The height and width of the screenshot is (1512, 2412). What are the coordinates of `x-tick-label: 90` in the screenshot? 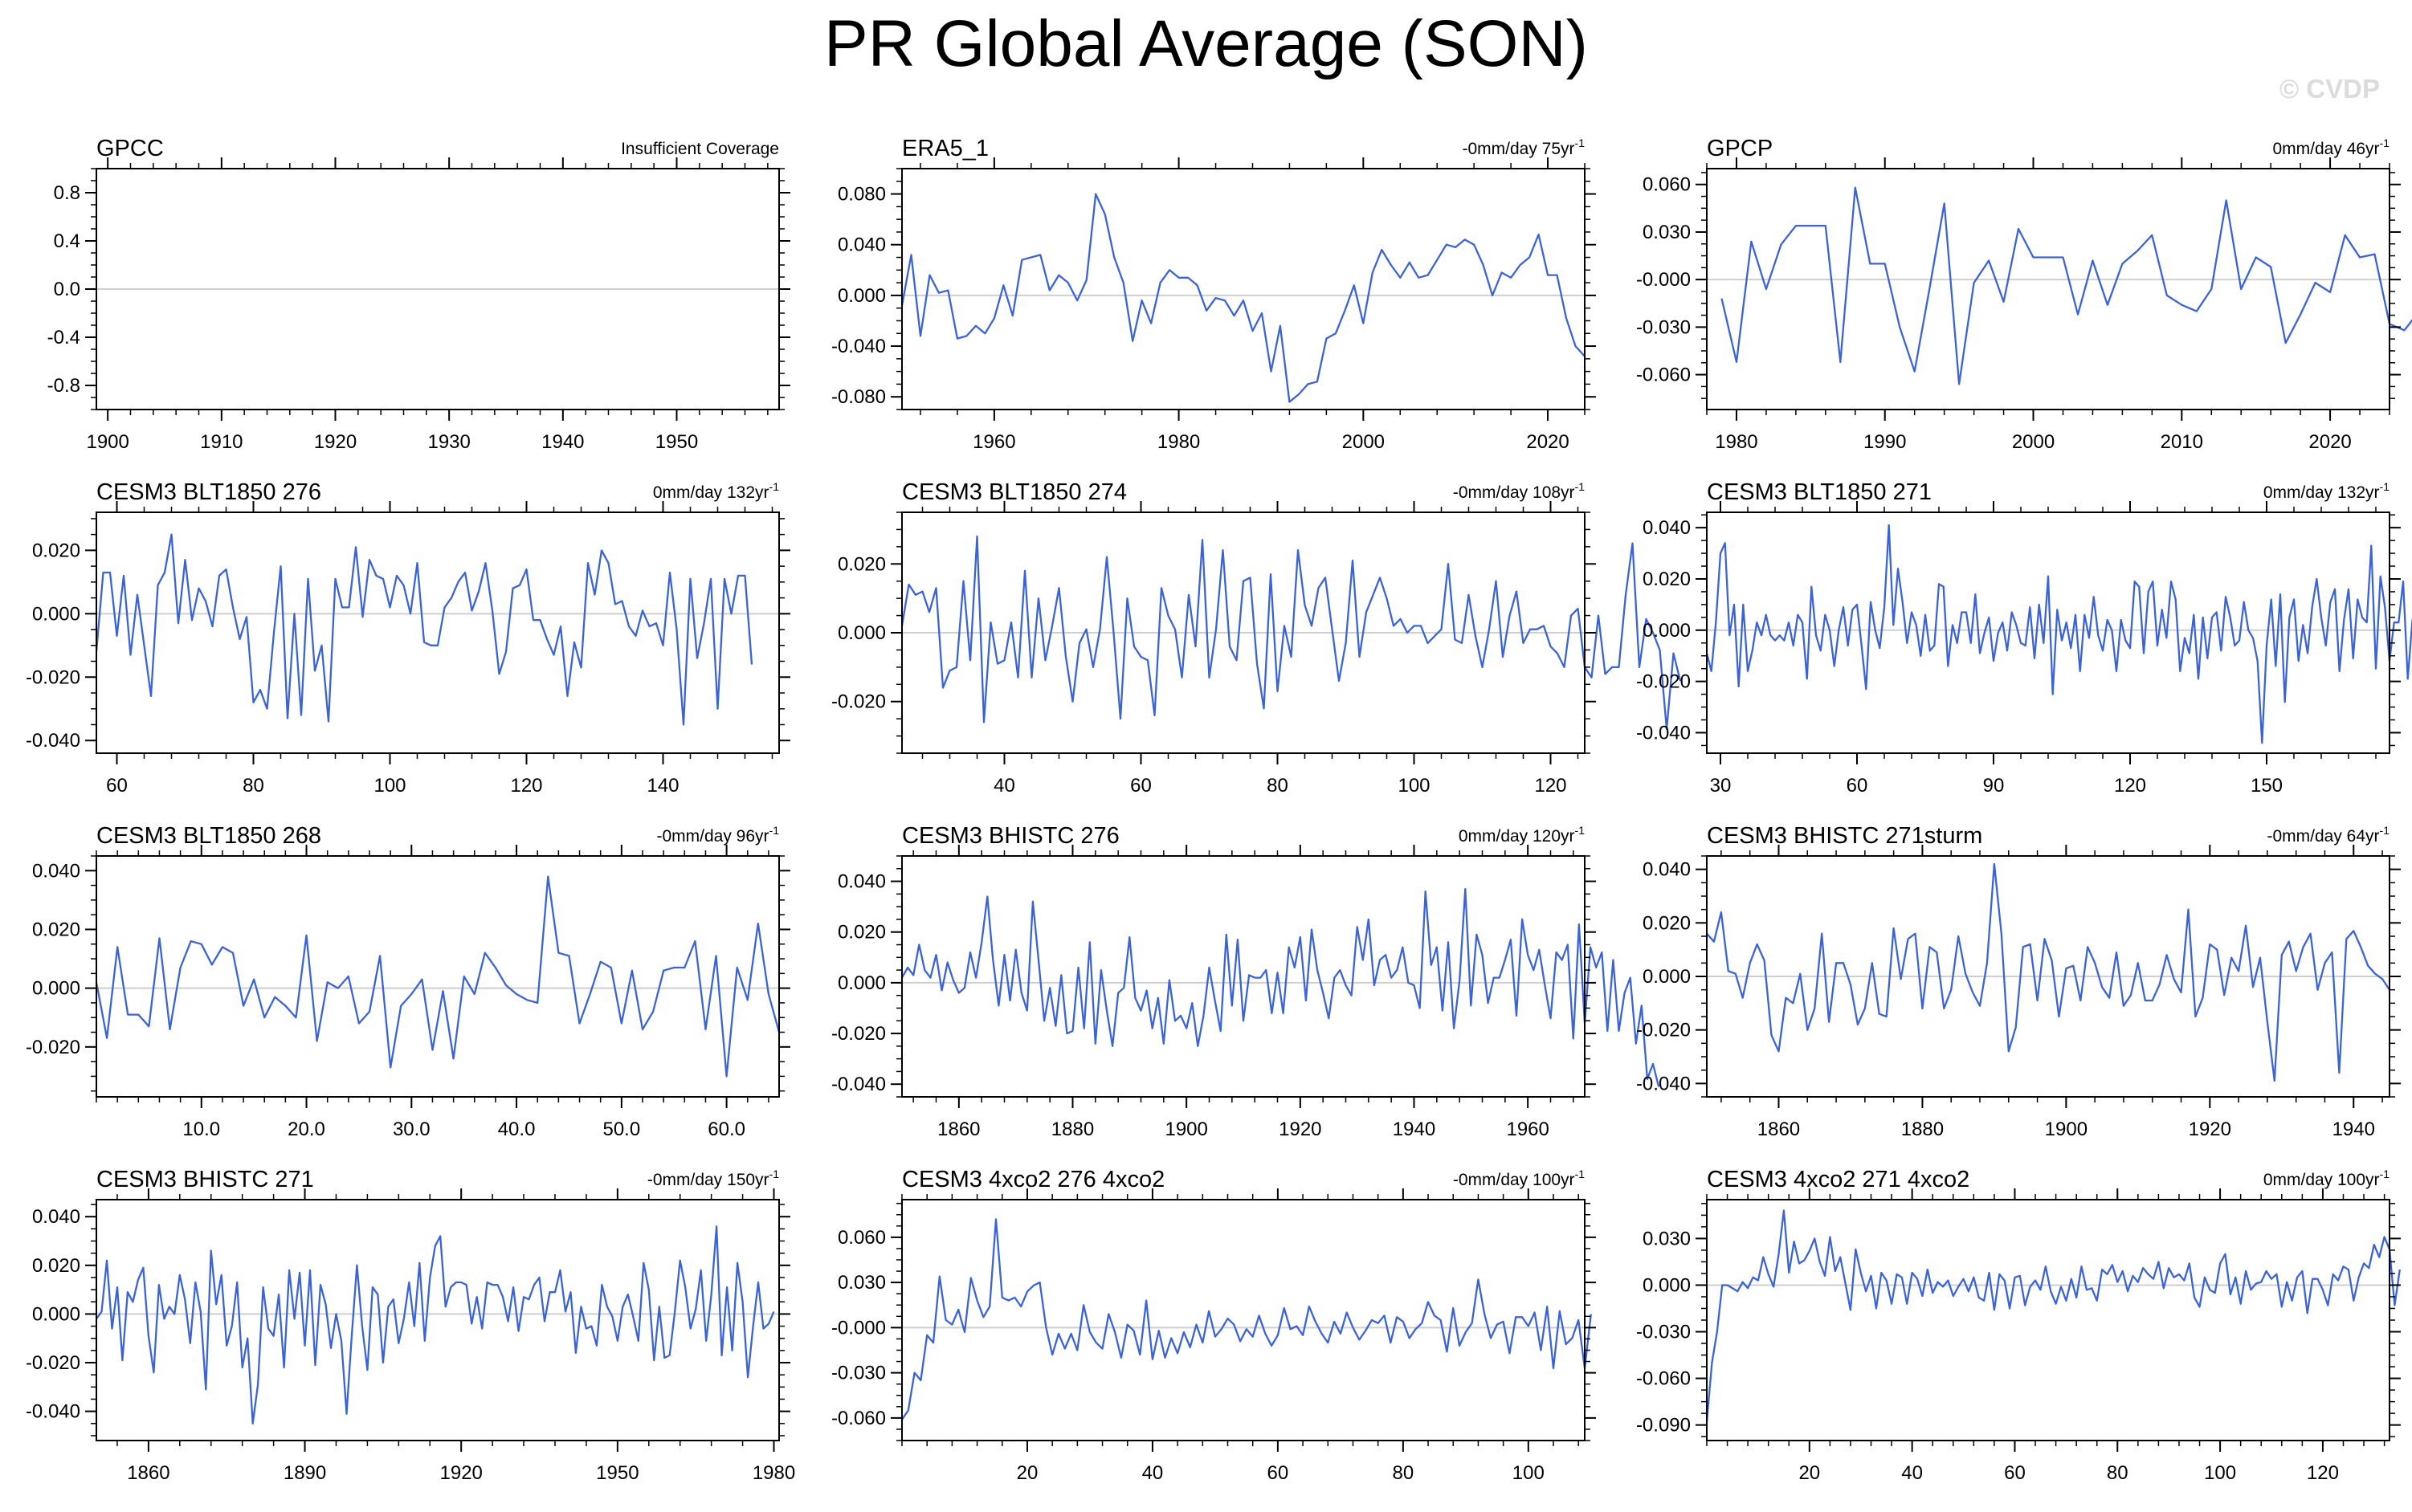 It's located at (1994, 786).